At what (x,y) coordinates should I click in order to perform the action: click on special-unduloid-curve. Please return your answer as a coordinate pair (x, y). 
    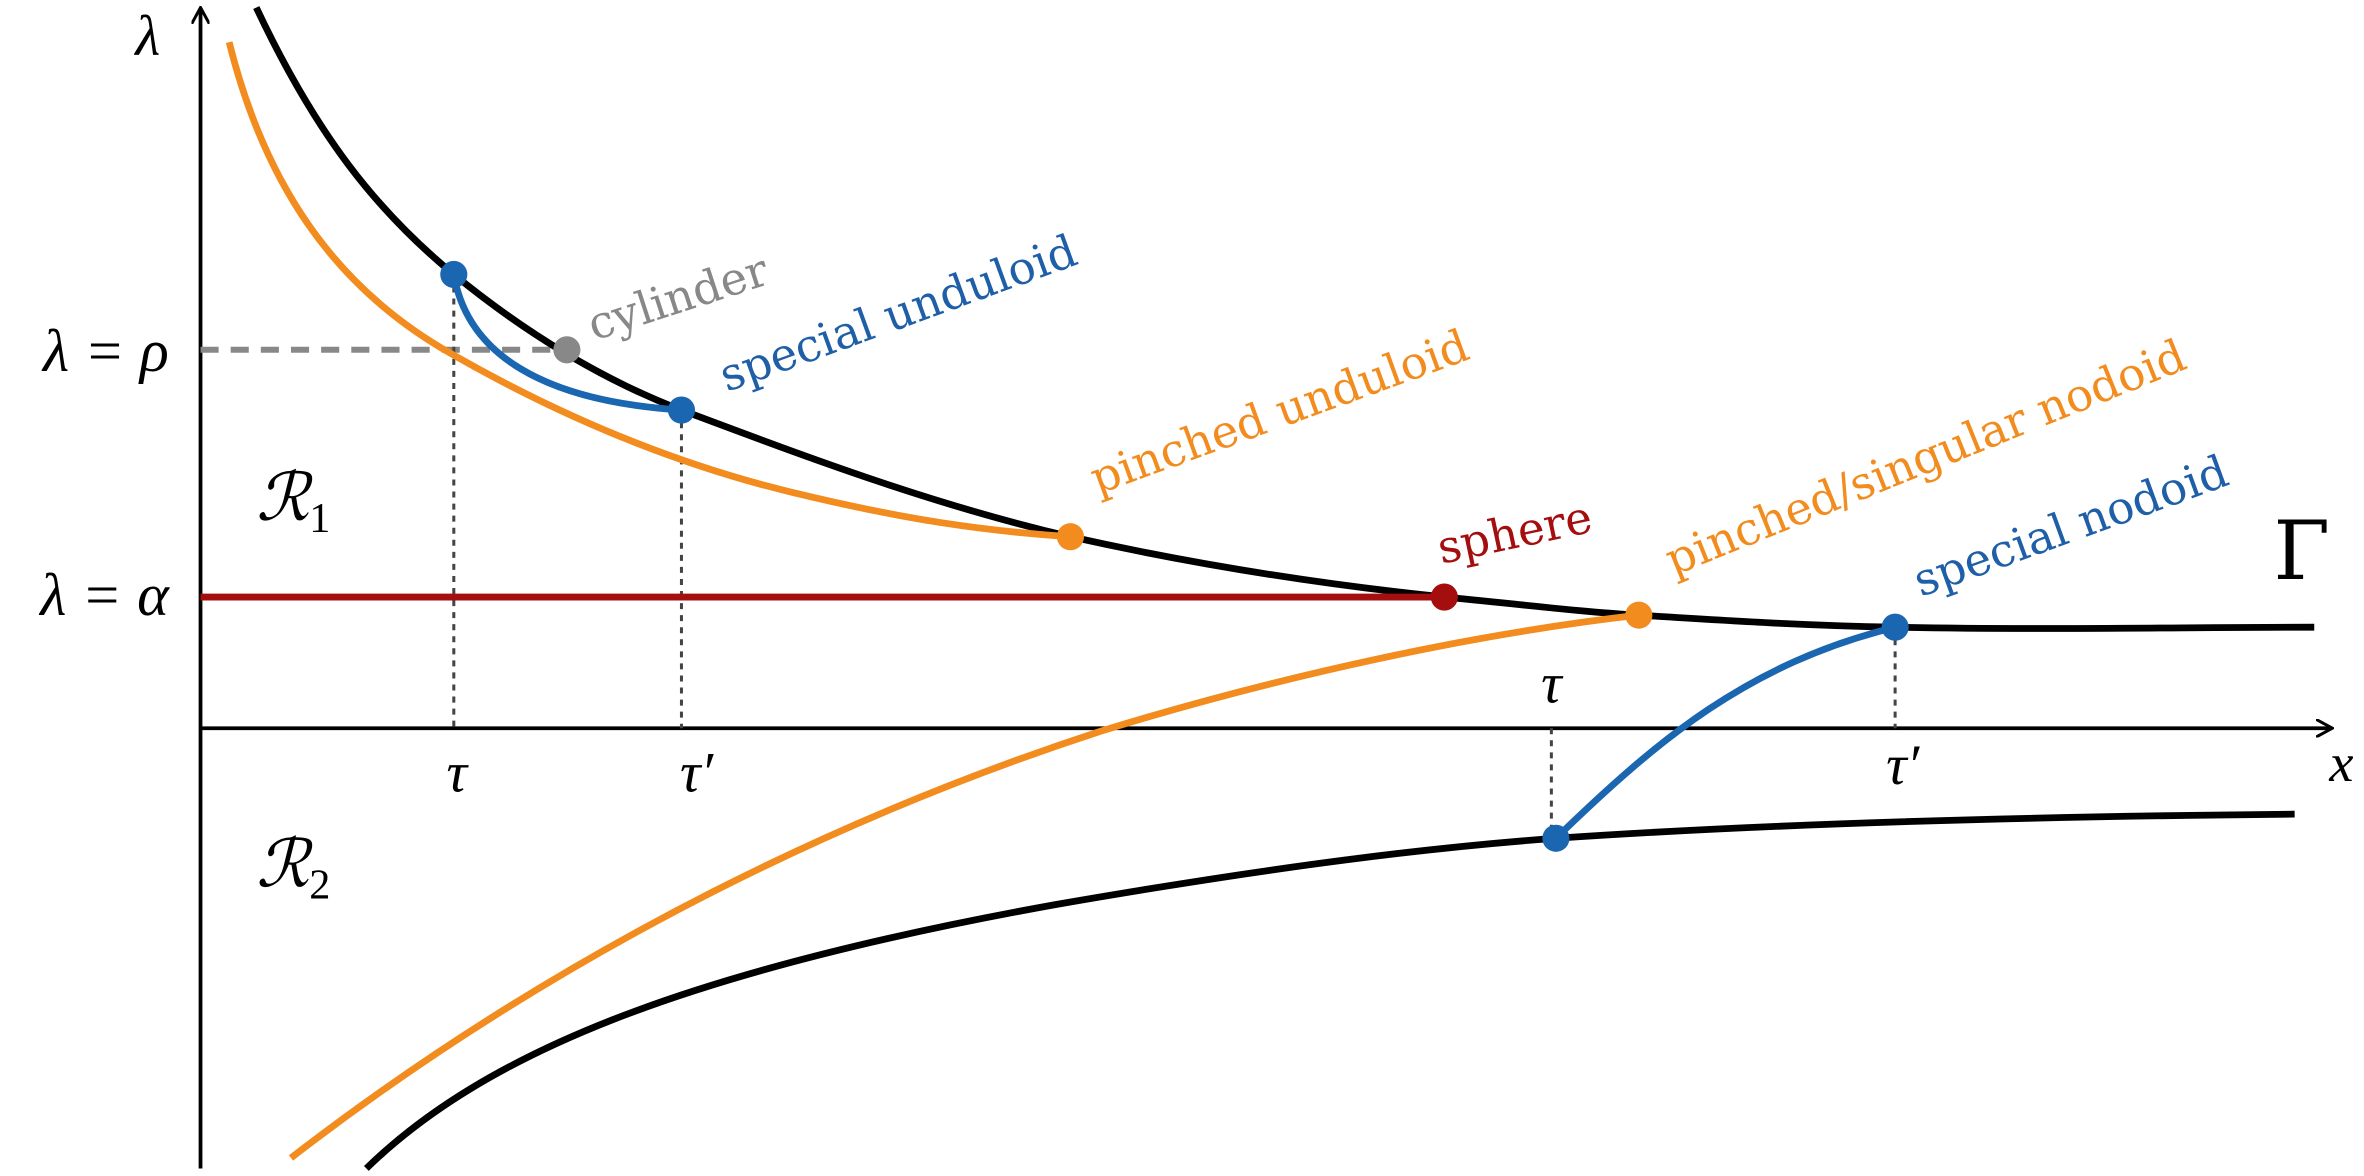
    Looking at the image, I should click on (566, 343).